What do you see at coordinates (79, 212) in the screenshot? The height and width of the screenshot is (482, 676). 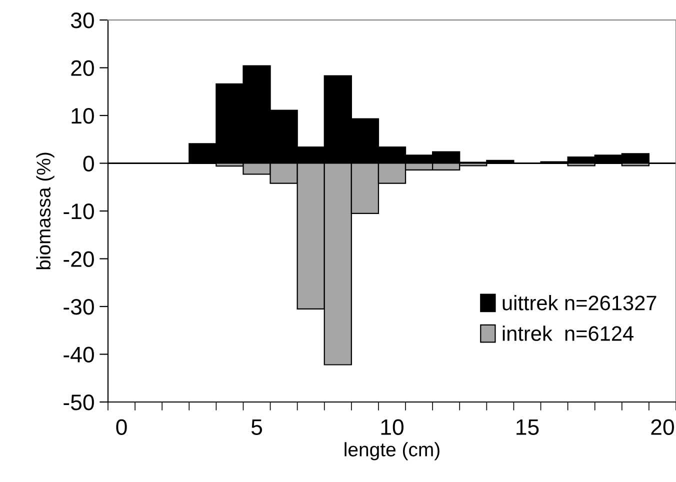 I see `y-tick-label: -10` at bounding box center [79, 212].